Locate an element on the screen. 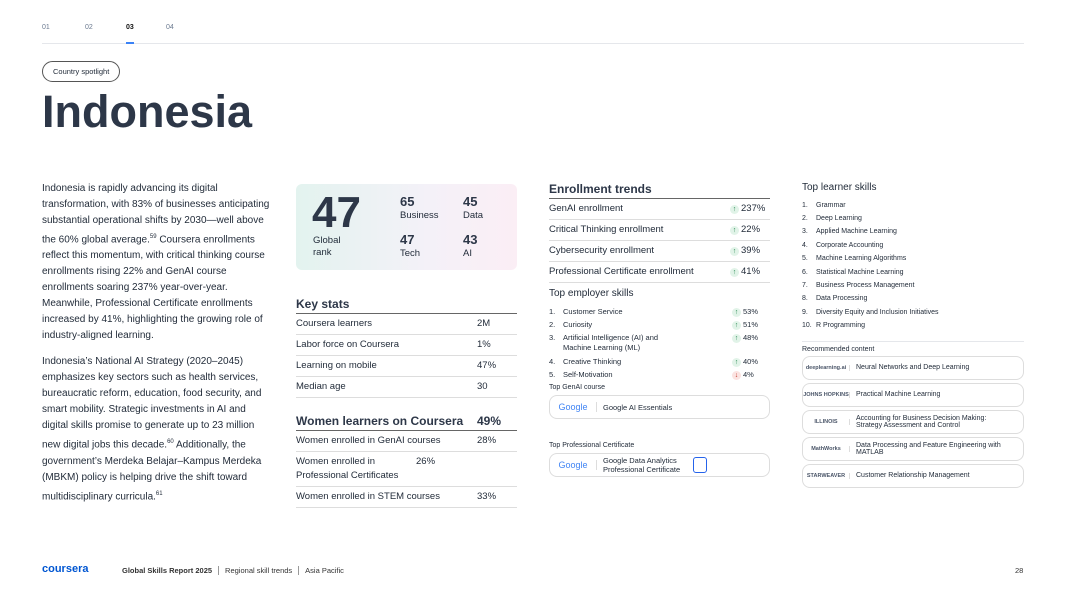 The height and width of the screenshot is (600, 1066). list-value: ↑ 51% is located at coordinates (751, 325).